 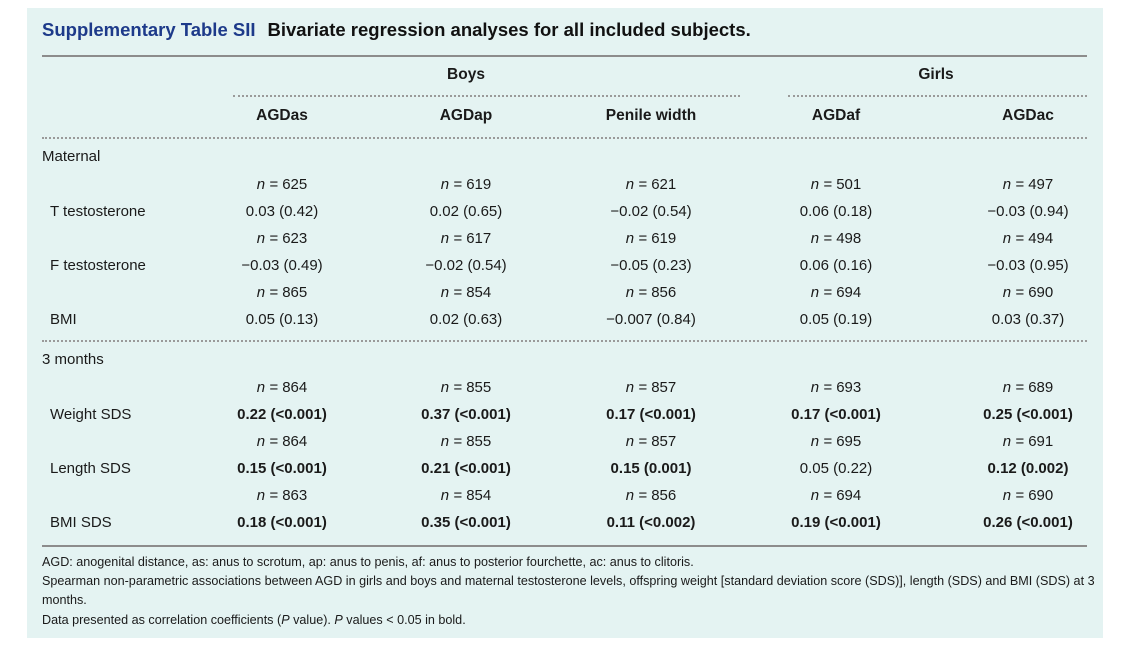 What do you see at coordinates (466, 265) in the screenshot?
I see `value-cell: −0.02 (0.54)` at bounding box center [466, 265].